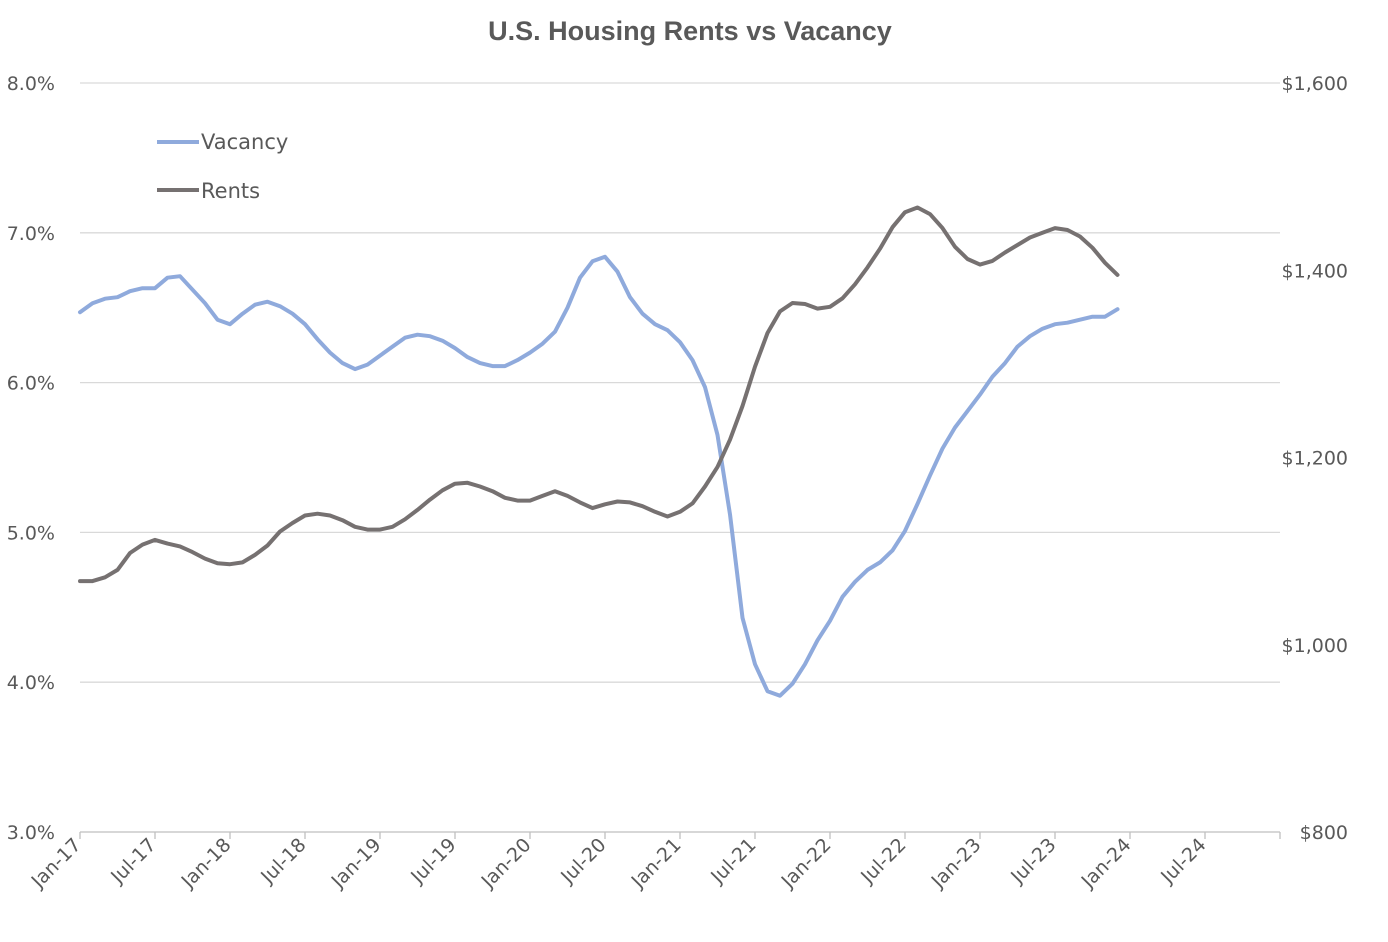 This screenshot has width=1388, height=942. I want to click on legend-label-rents: Rents, so click(230, 191).